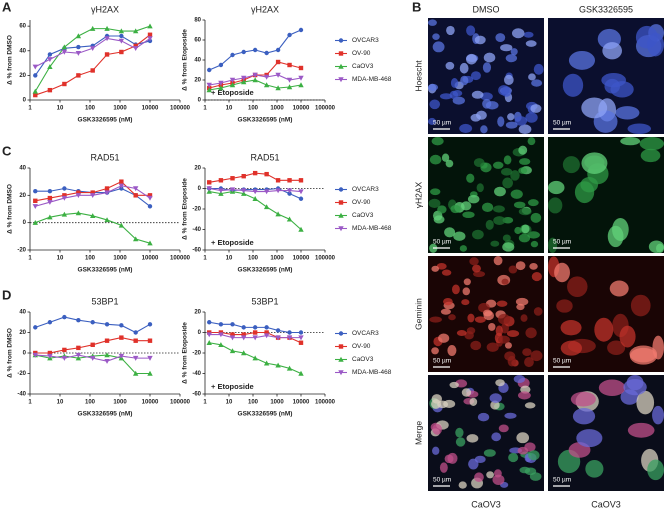 Image resolution: width=669 pixels, height=516 pixels. I want to click on panel-label: C, so click(7, 150).